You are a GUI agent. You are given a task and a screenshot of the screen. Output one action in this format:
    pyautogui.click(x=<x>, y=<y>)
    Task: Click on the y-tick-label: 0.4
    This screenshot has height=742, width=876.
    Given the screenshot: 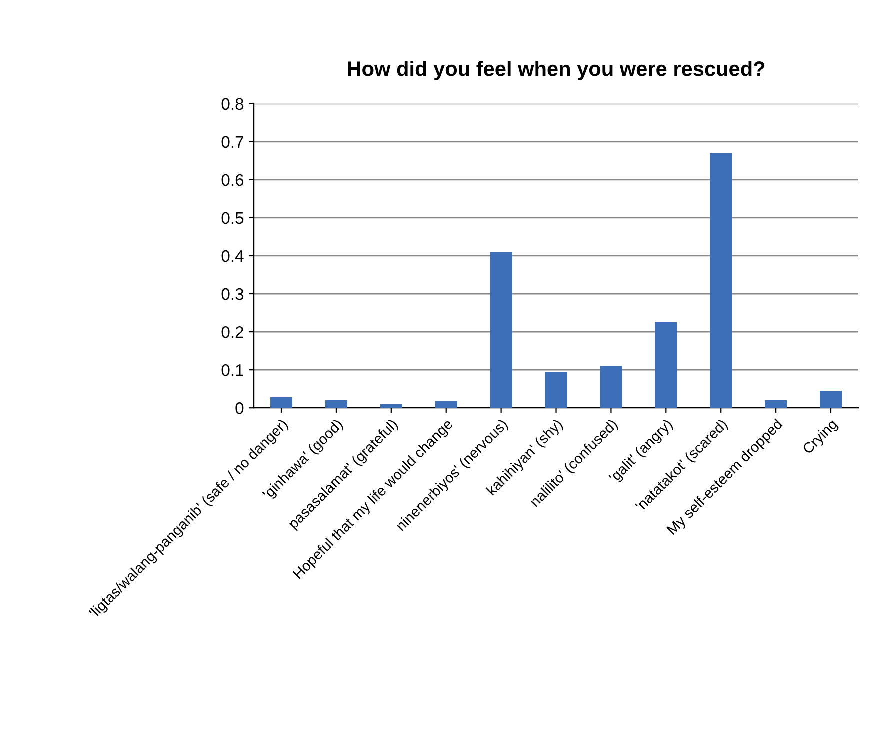 What is the action you would take?
    pyautogui.click(x=233, y=256)
    